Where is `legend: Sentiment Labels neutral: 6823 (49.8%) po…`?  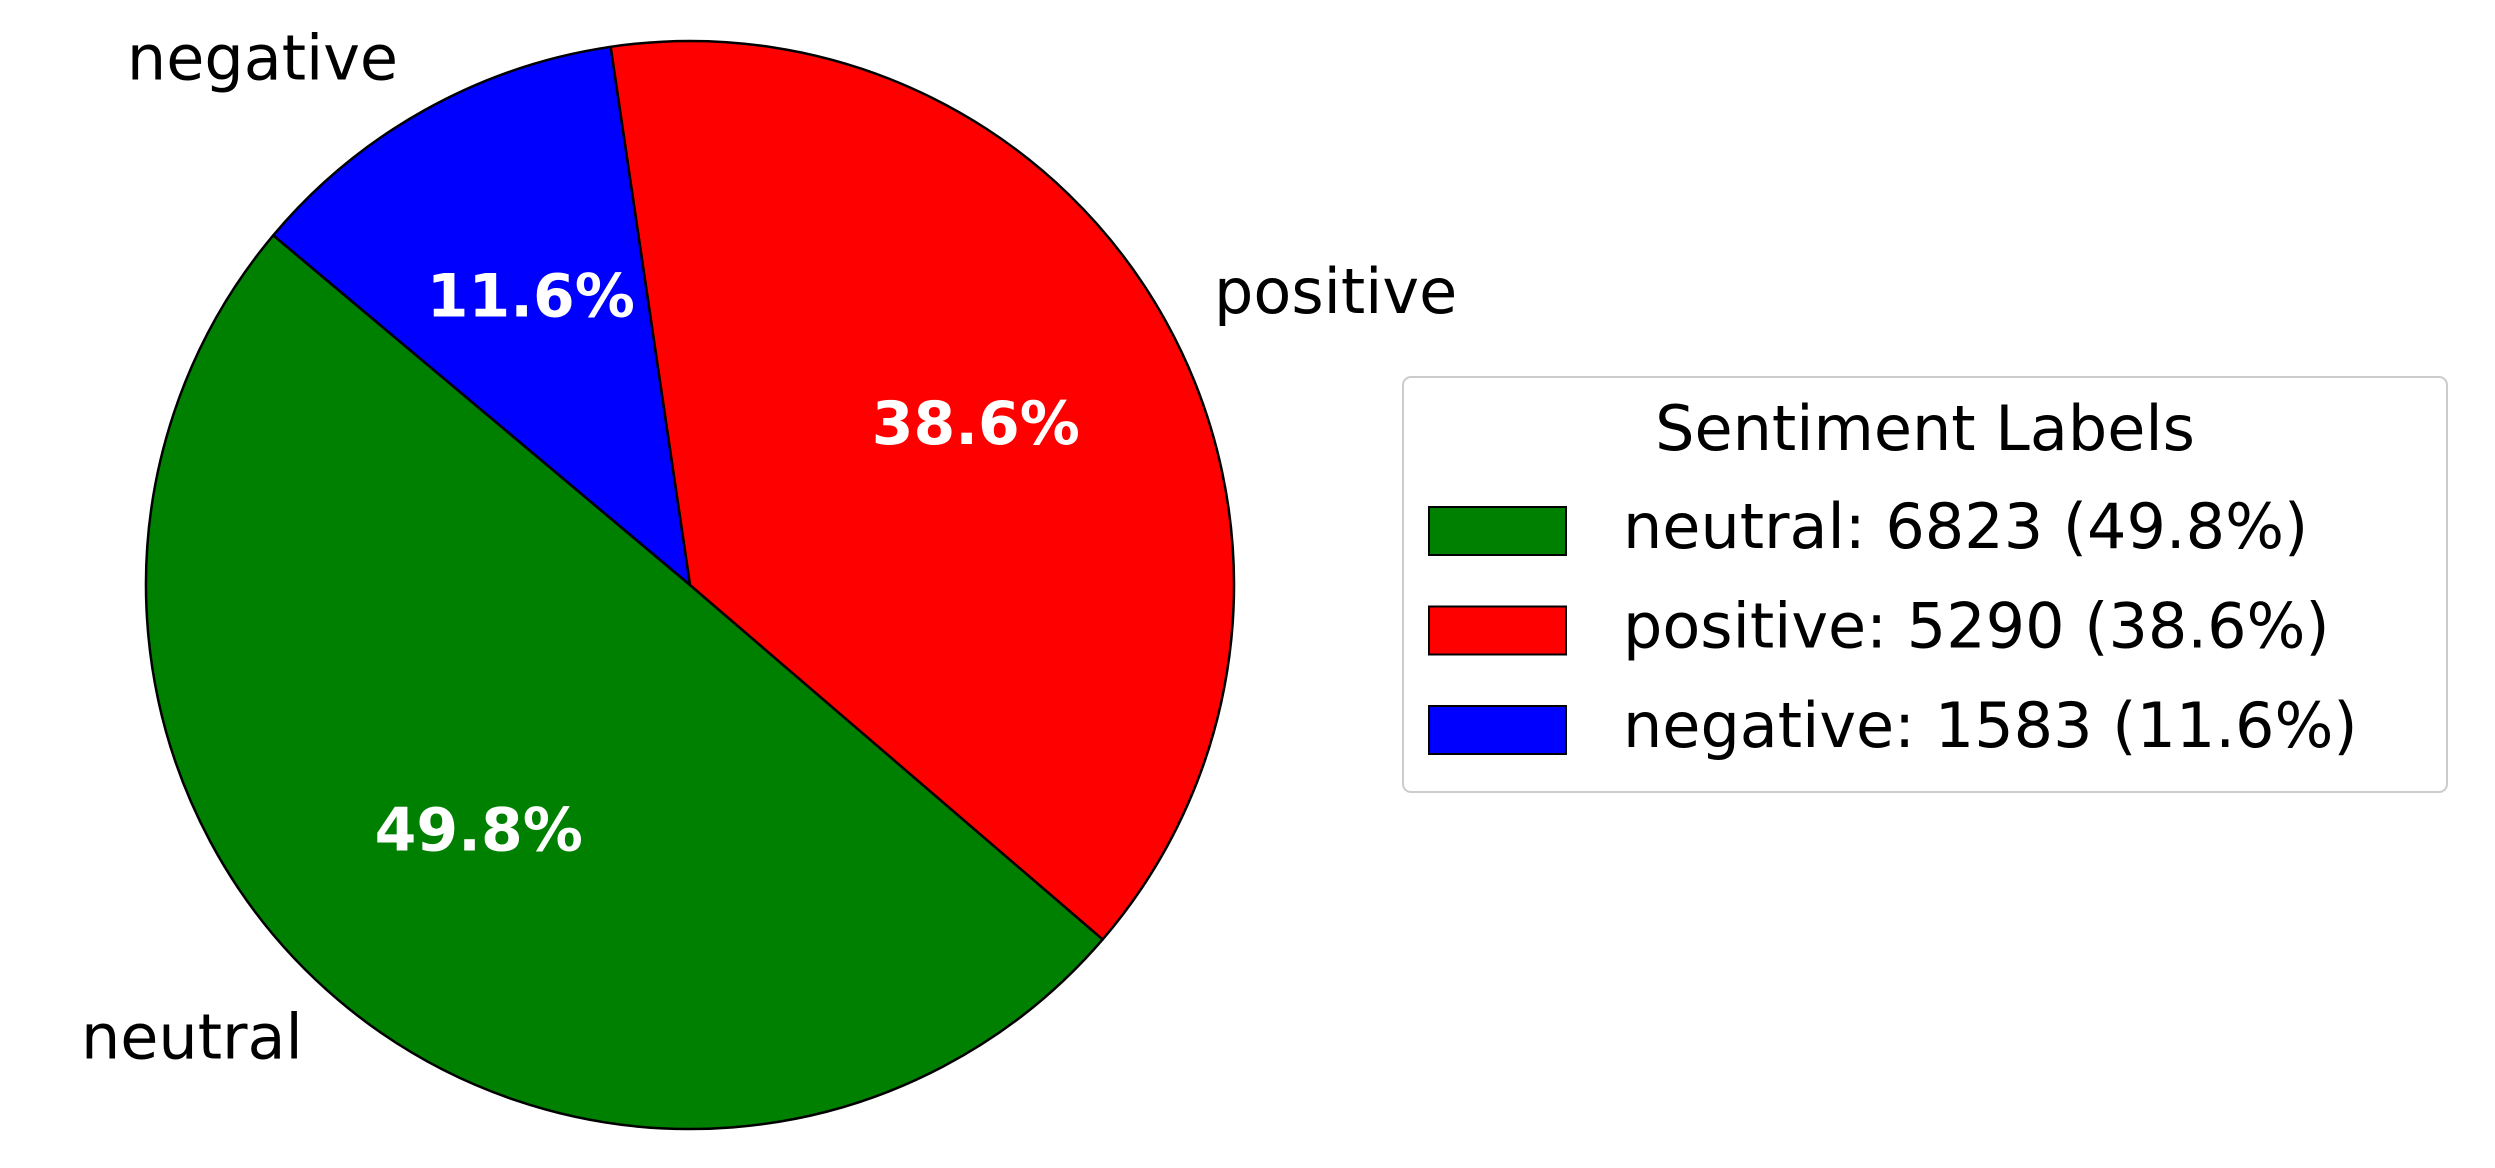 legend: Sentiment Labels neutral: 6823 (49.8%) po… is located at coordinates (1925, 584).